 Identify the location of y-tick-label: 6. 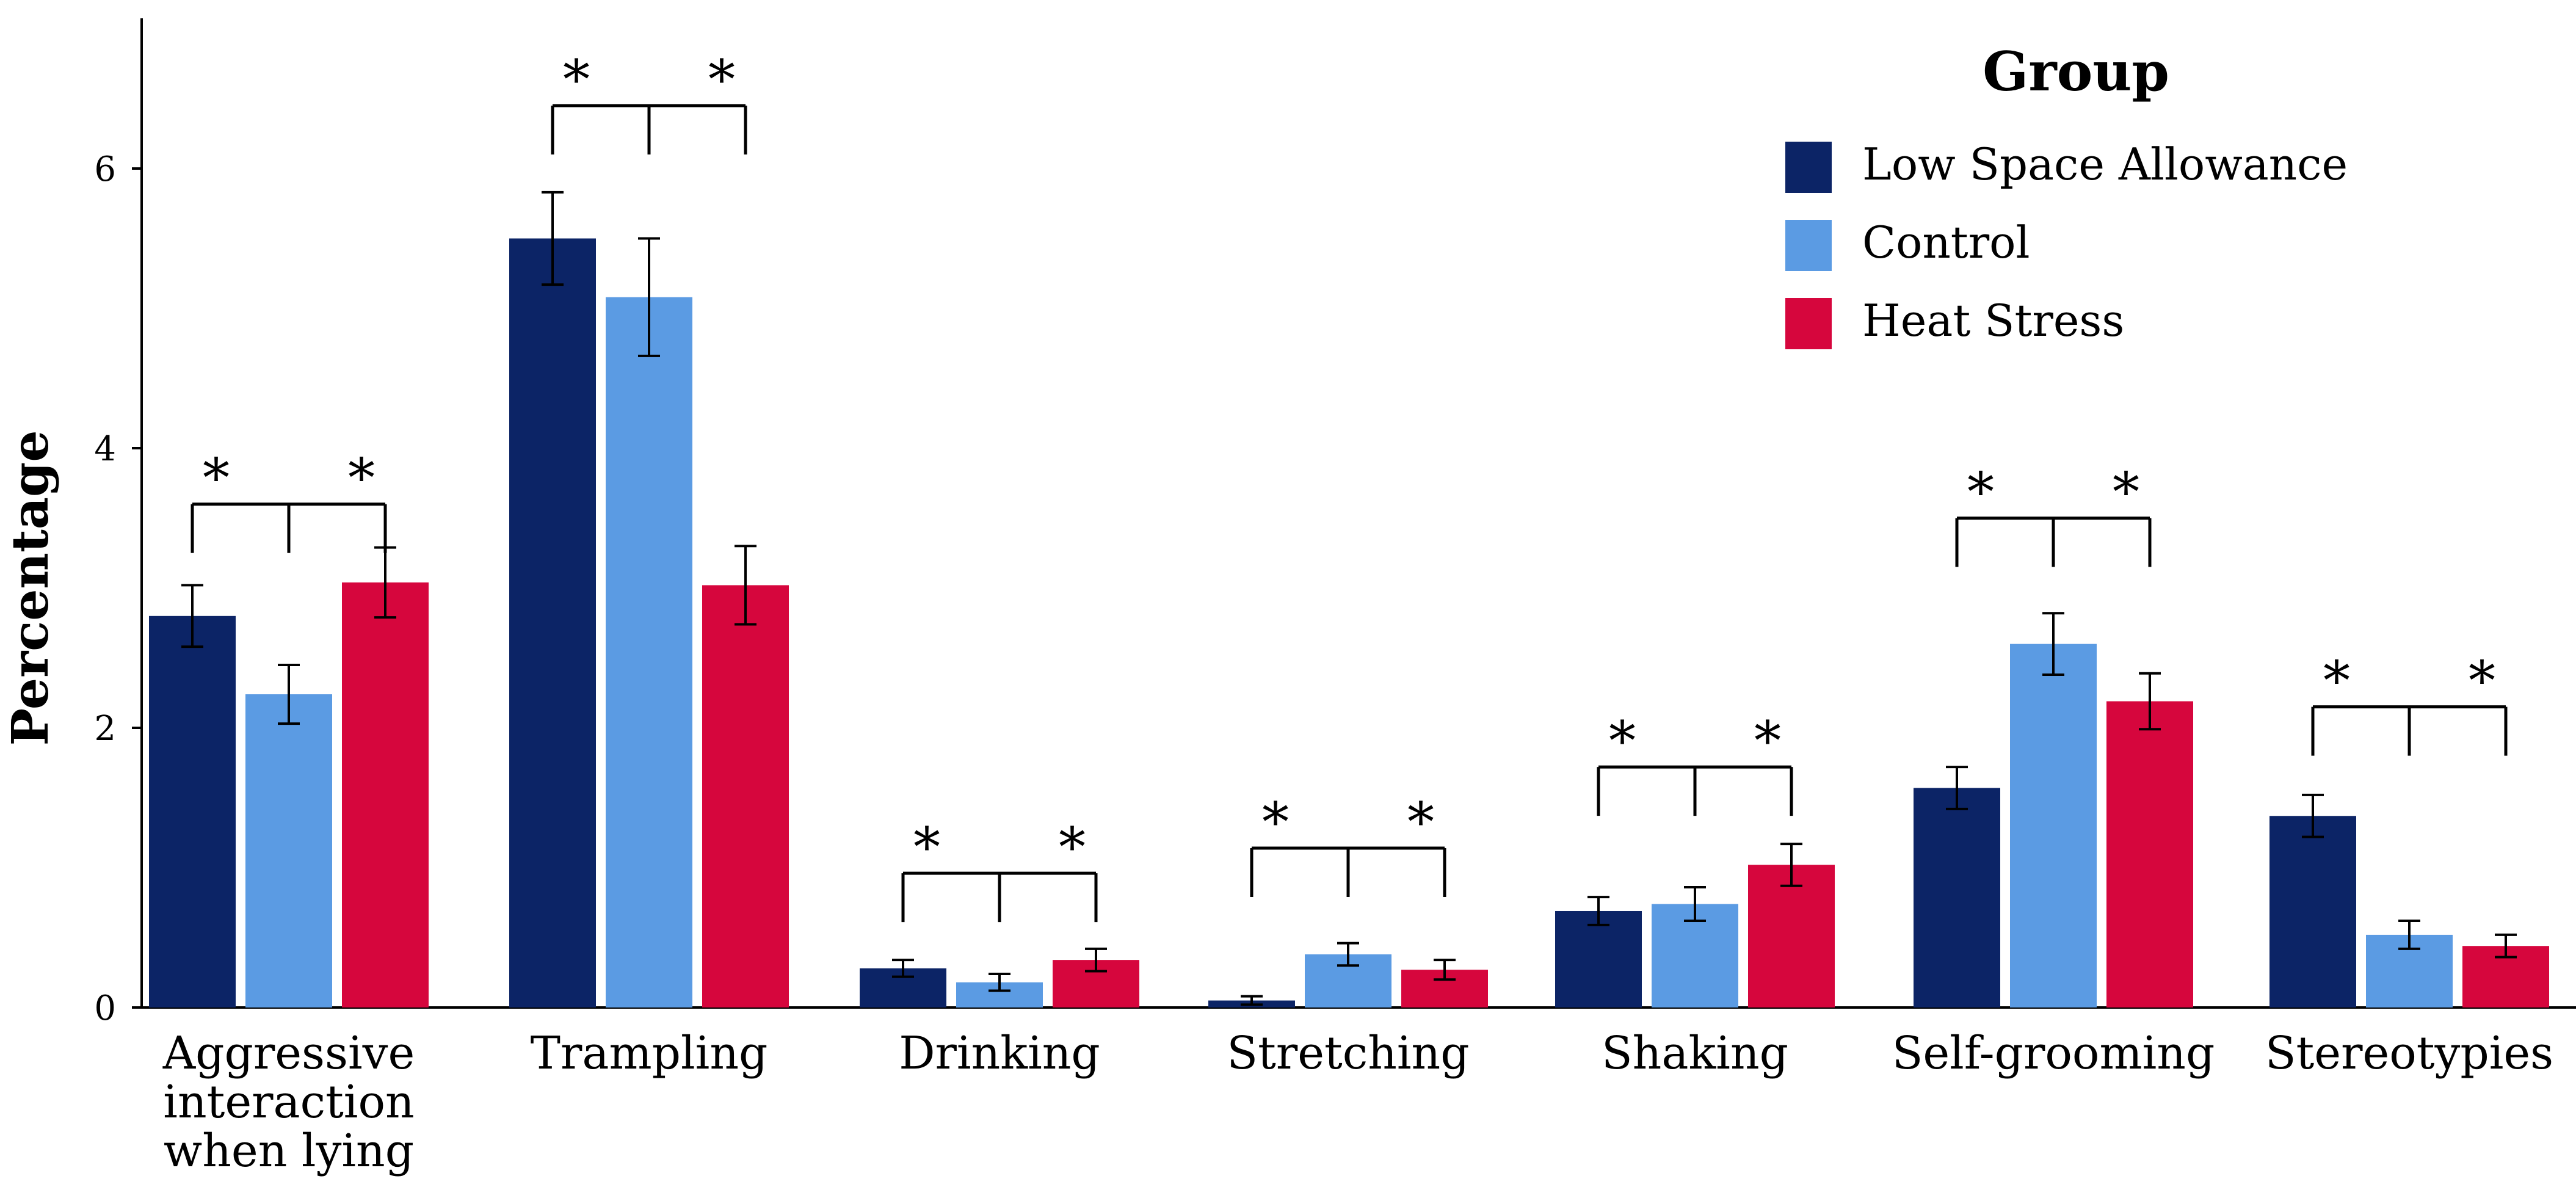
(105, 169).